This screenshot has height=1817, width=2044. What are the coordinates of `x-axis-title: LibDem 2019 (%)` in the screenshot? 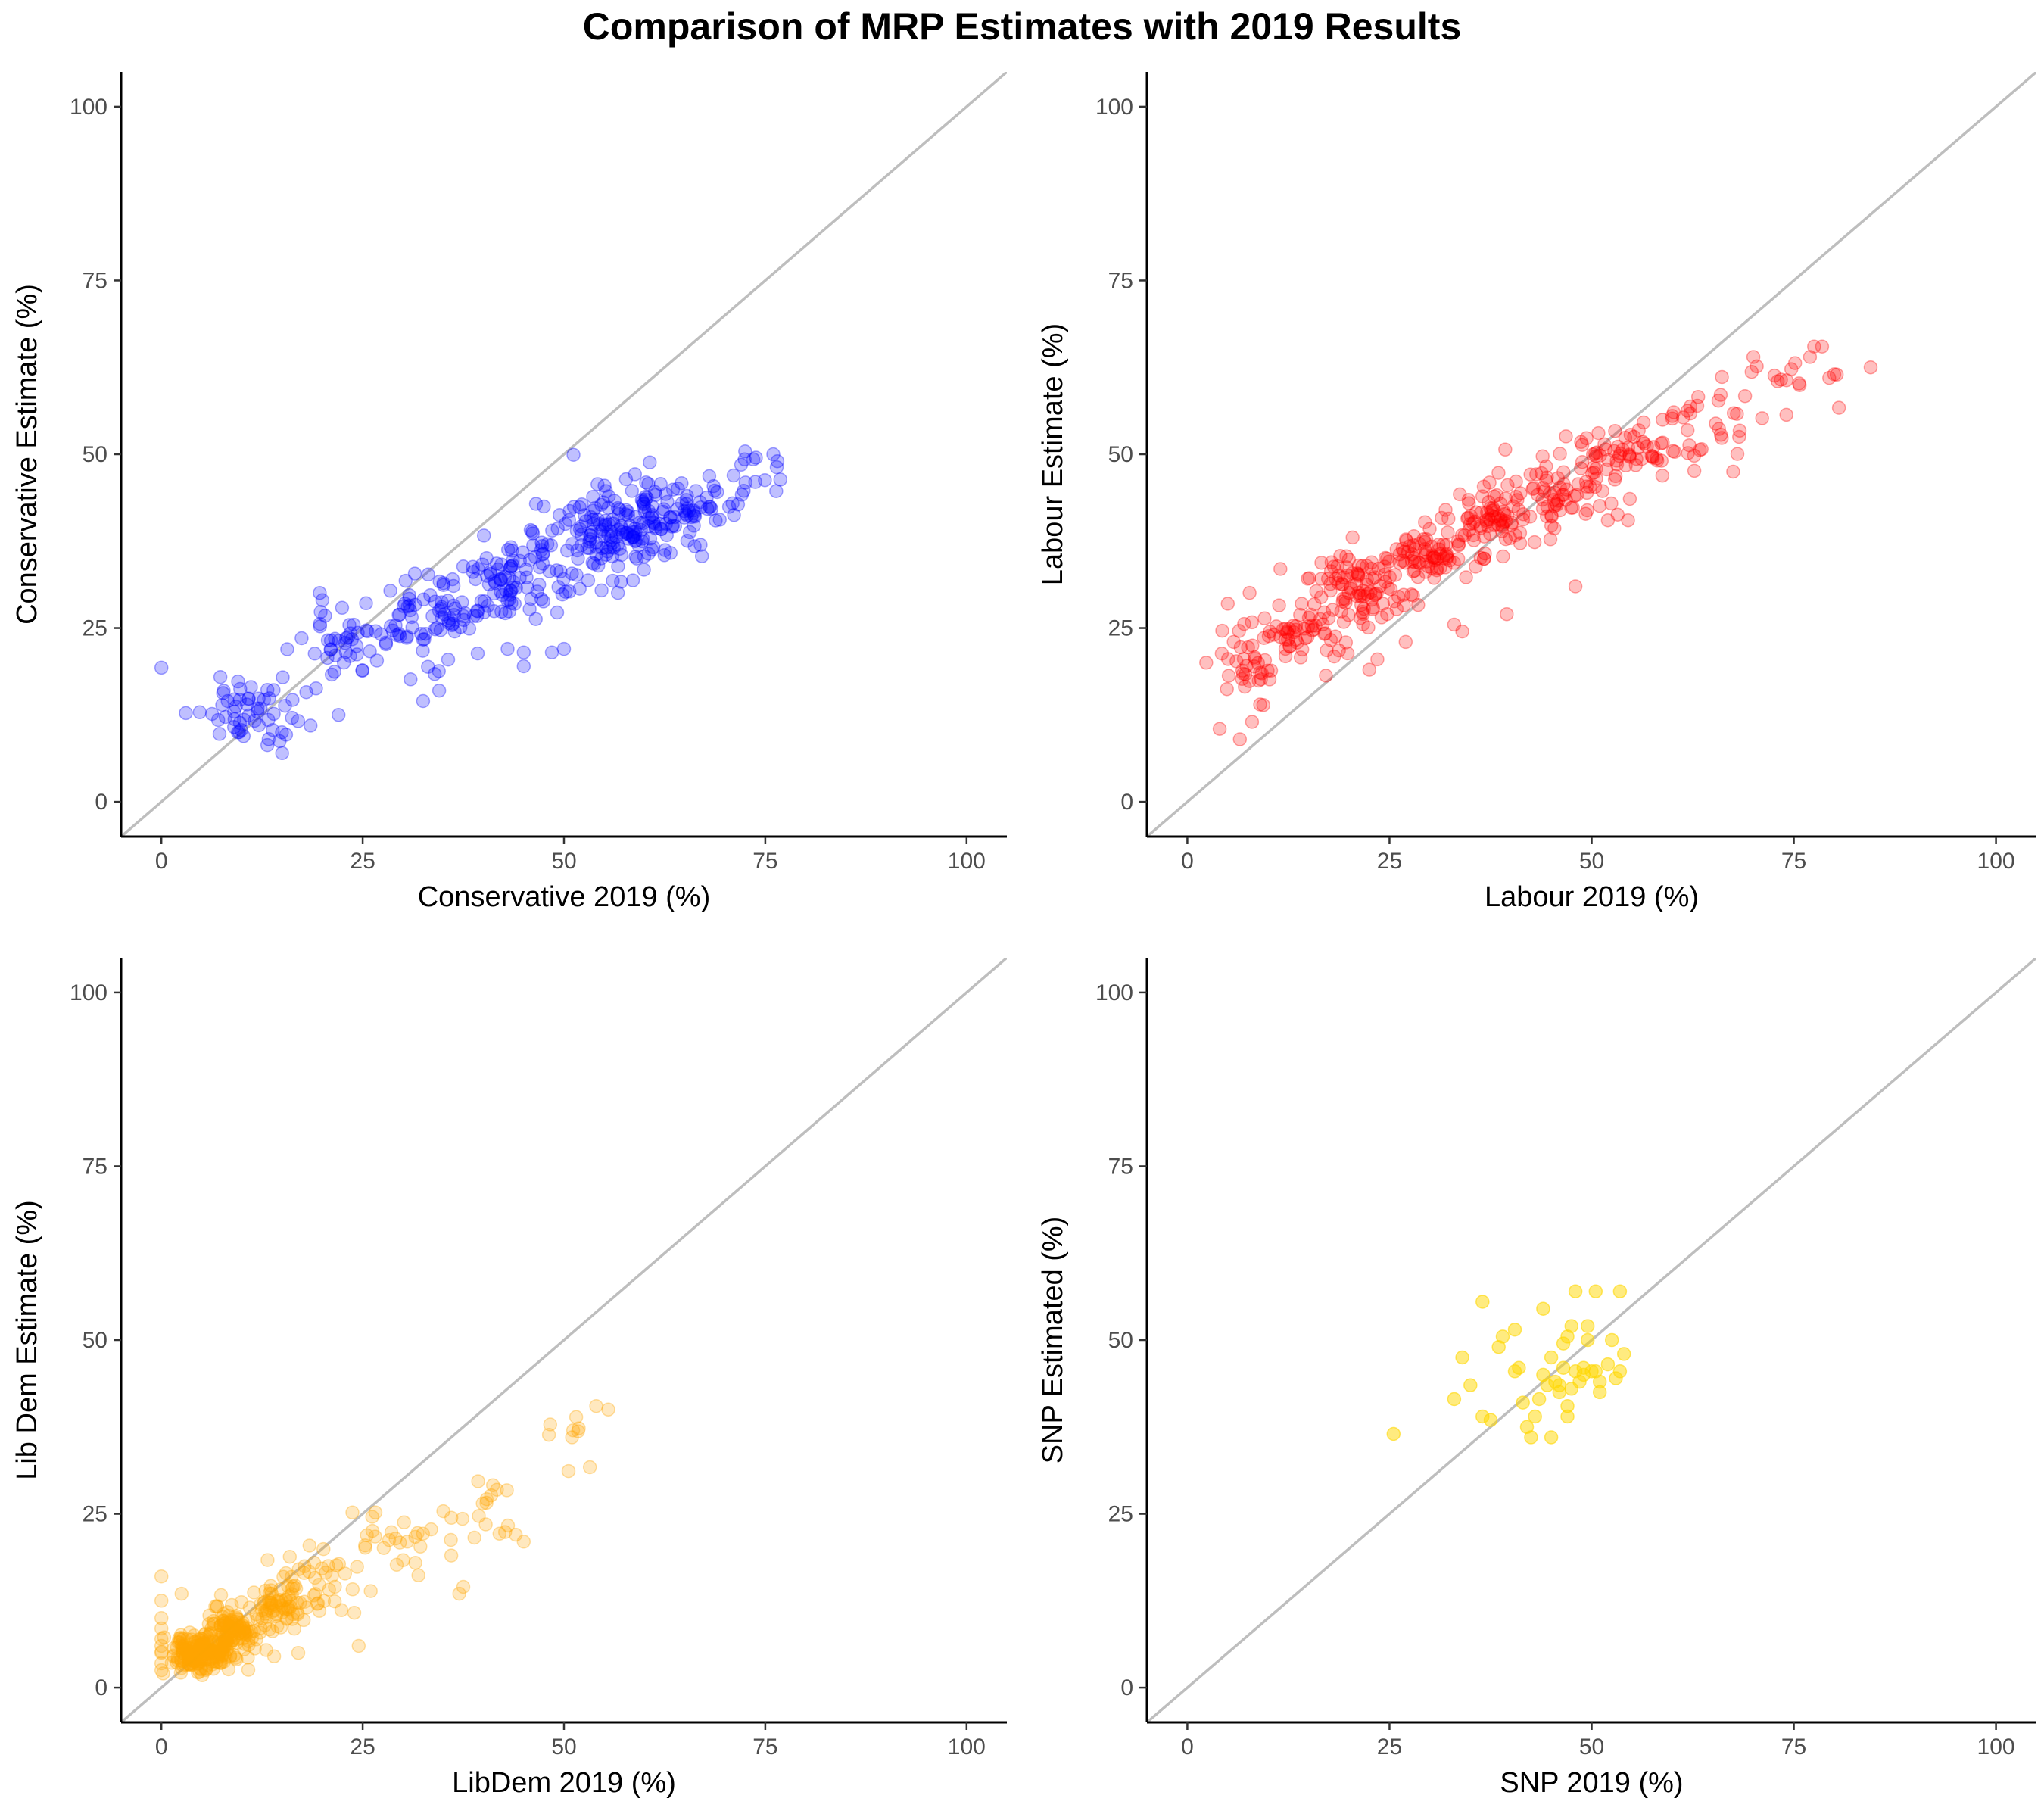 It's located at (564, 1783).